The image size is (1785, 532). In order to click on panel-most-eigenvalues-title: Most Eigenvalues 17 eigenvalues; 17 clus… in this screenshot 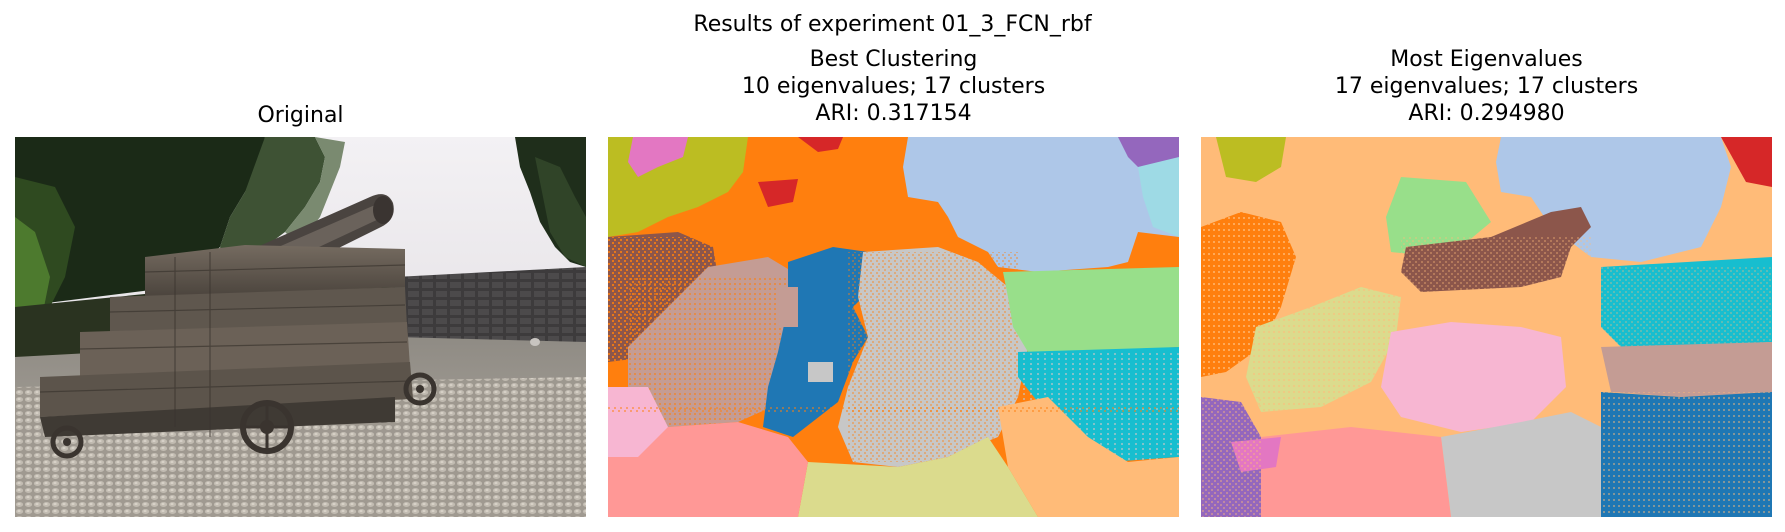, I will do `click(1486, 86)`.